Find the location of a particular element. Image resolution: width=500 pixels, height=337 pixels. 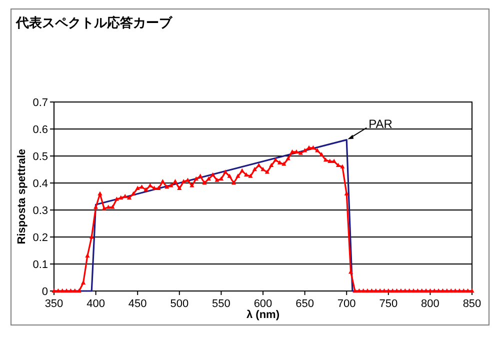

y-tick-label: 0.6 is located at coordinates (40, 130).